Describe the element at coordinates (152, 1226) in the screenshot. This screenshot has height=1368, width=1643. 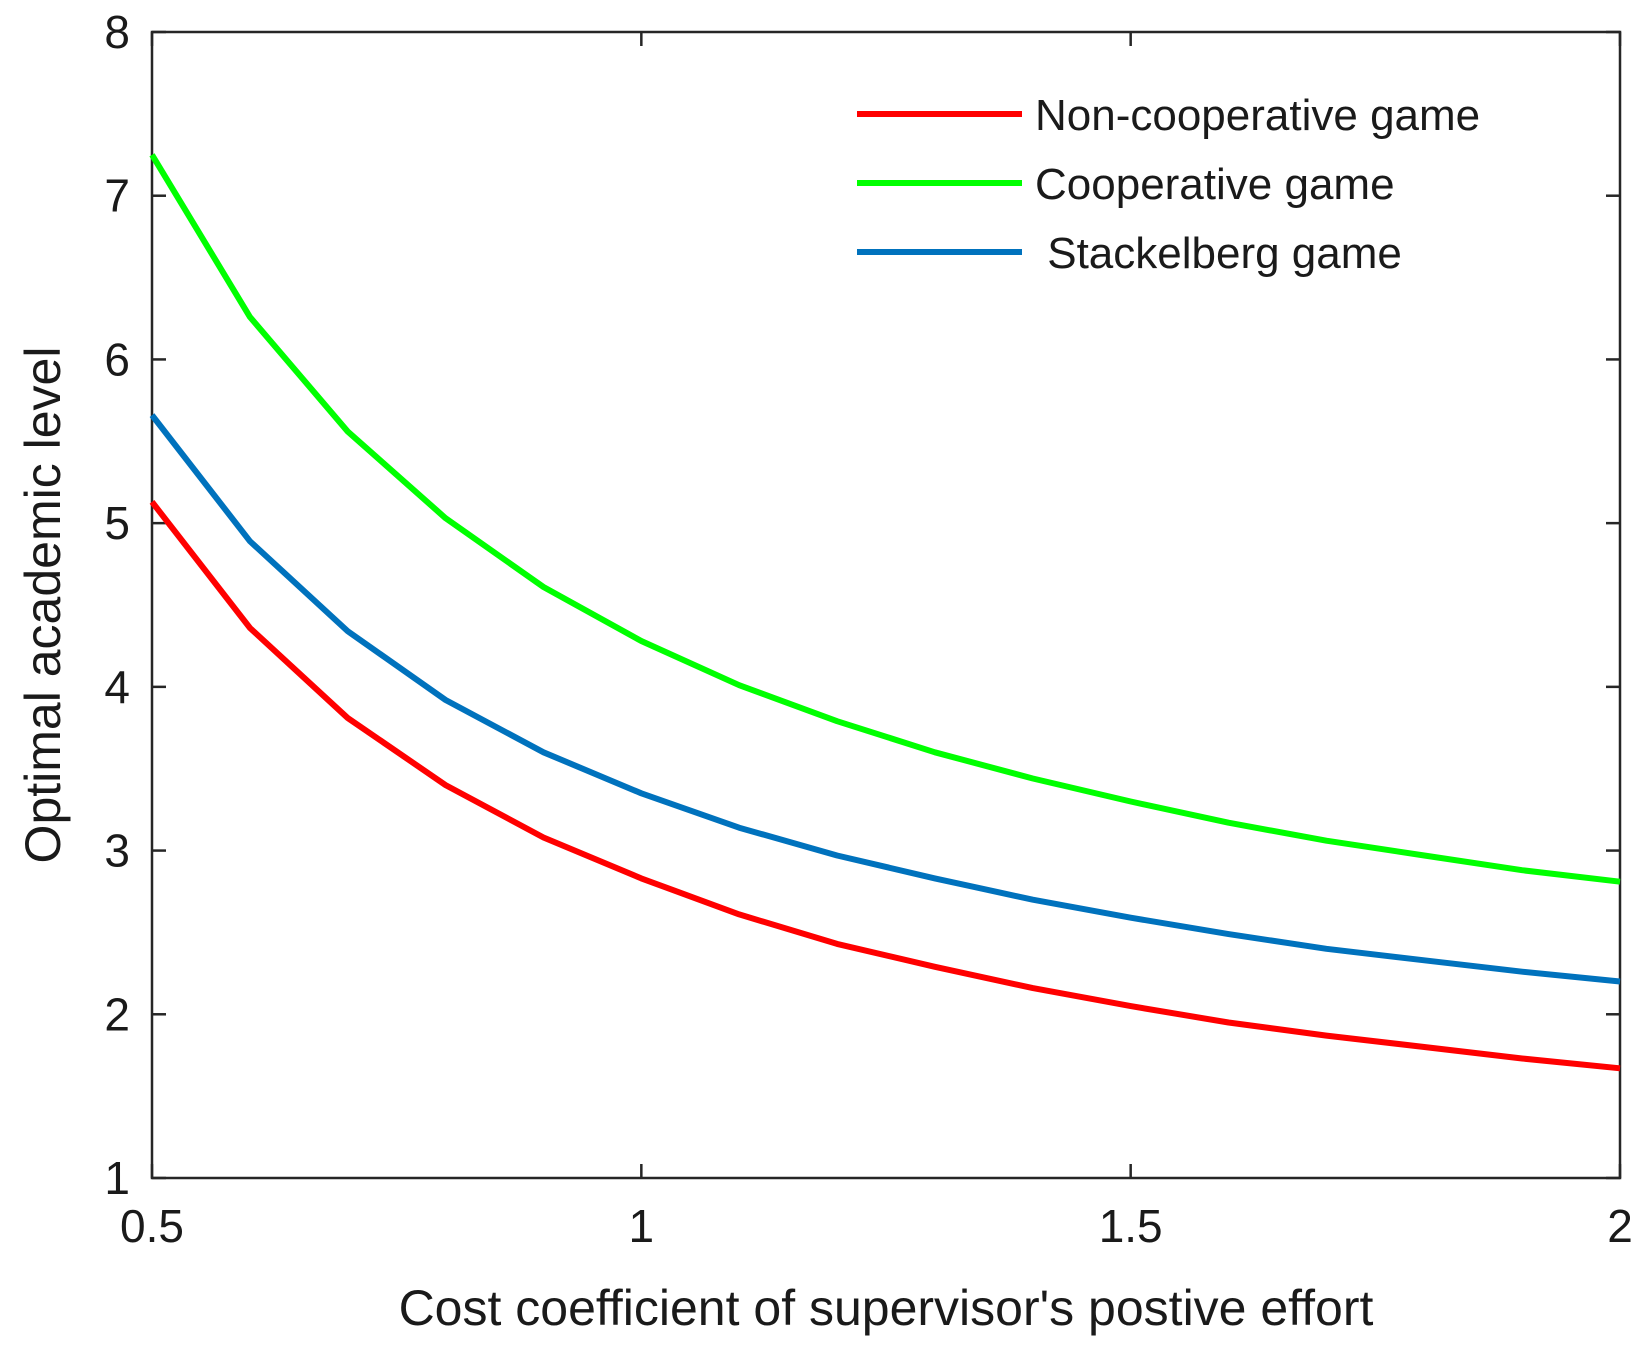
I see `x-tick-label: 0.5` at that location.